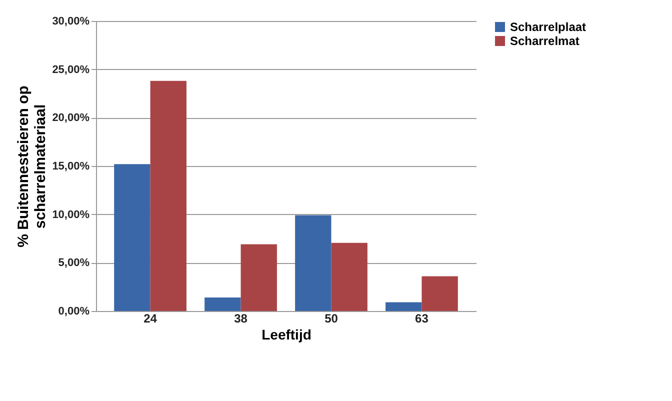 The image size is (672, 401). I want to click on y-tick-label: 5,00%, so click(74, 263).